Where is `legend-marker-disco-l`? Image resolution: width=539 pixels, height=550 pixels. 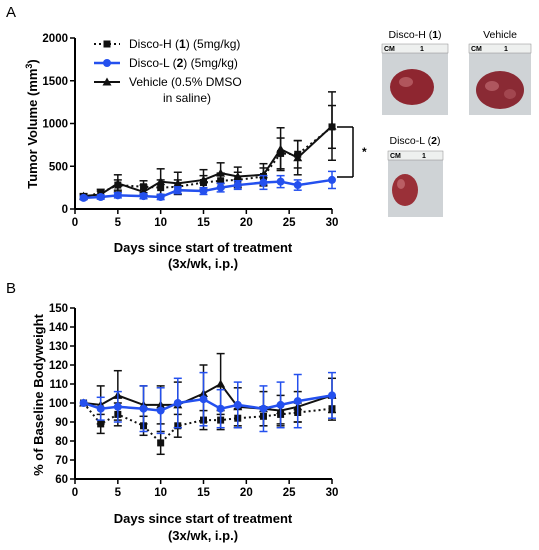
legend-marker-disco-l is located at coordinates (107, 63).